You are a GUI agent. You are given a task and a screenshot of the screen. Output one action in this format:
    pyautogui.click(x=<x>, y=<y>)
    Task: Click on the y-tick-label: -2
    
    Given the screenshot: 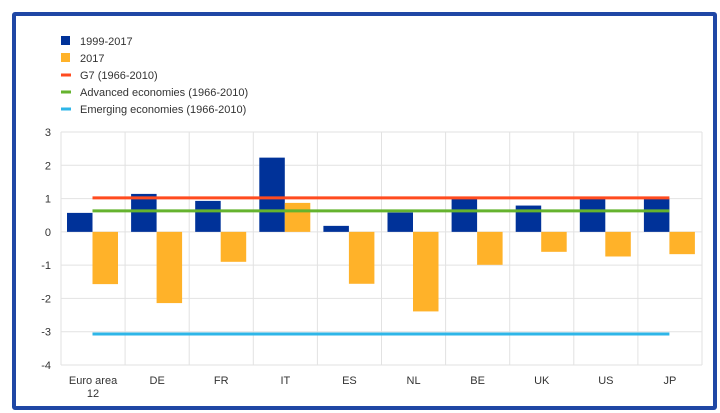 What is the action you would take?
    pyautogui.click(x=46, y=299)
    